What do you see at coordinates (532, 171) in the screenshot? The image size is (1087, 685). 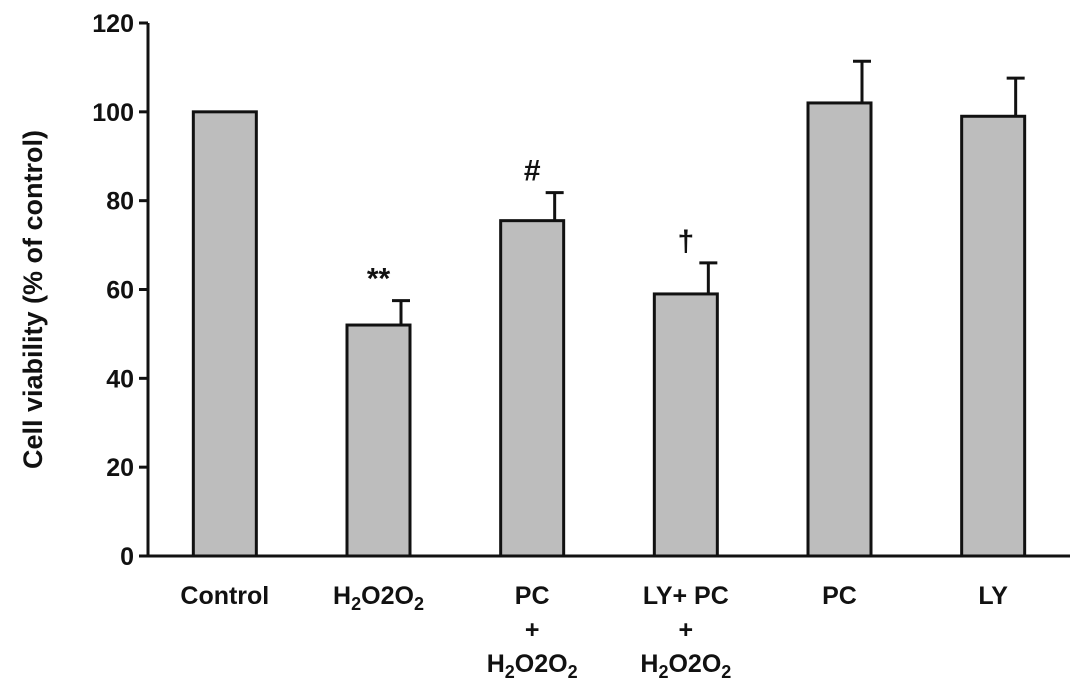 I see `significance-mark: #` at bounding box center [532, 171].